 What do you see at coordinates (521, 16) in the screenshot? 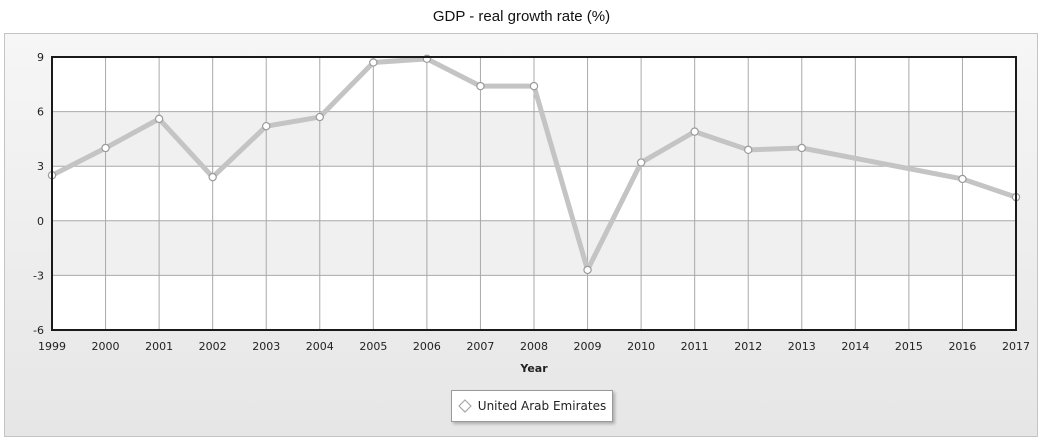
I see `chart-title: GDP - real growth rate (%)` at bounding box center [521, 16].